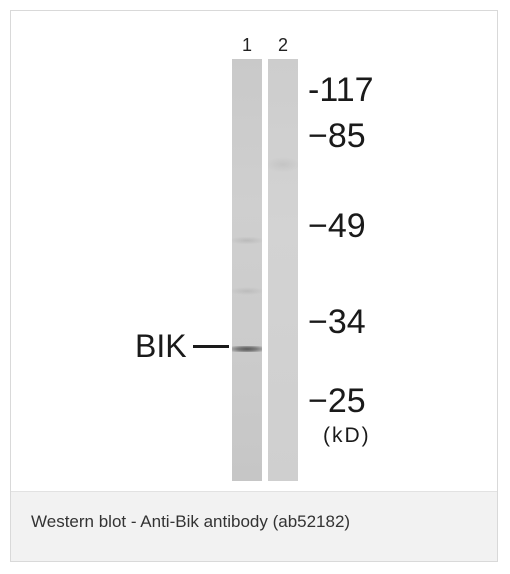  What do you see at coordinates (347, 435) in the screenshot?
I see `unit-label: (kD)` at bounding box center [347, 435].